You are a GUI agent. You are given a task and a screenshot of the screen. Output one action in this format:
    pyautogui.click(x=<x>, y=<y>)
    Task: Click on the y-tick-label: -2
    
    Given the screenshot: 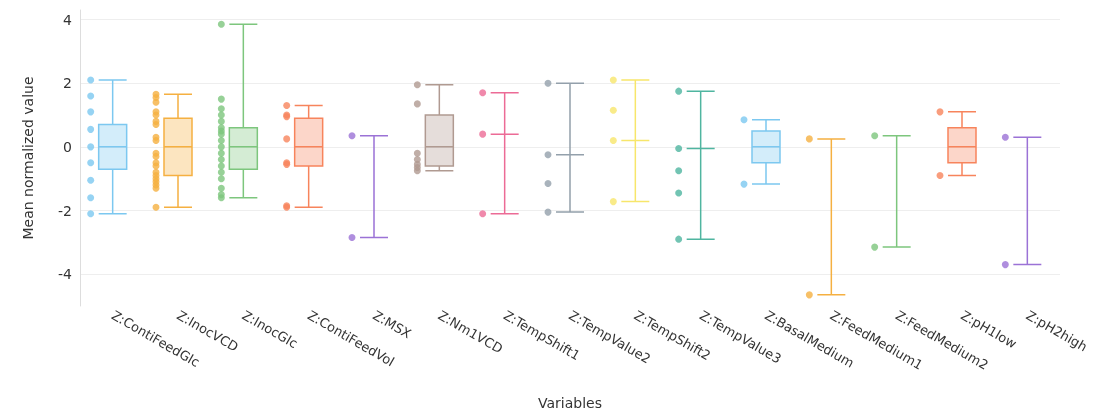 What is the action you would take?
    pyautogui.click(x=65, y=210)
    